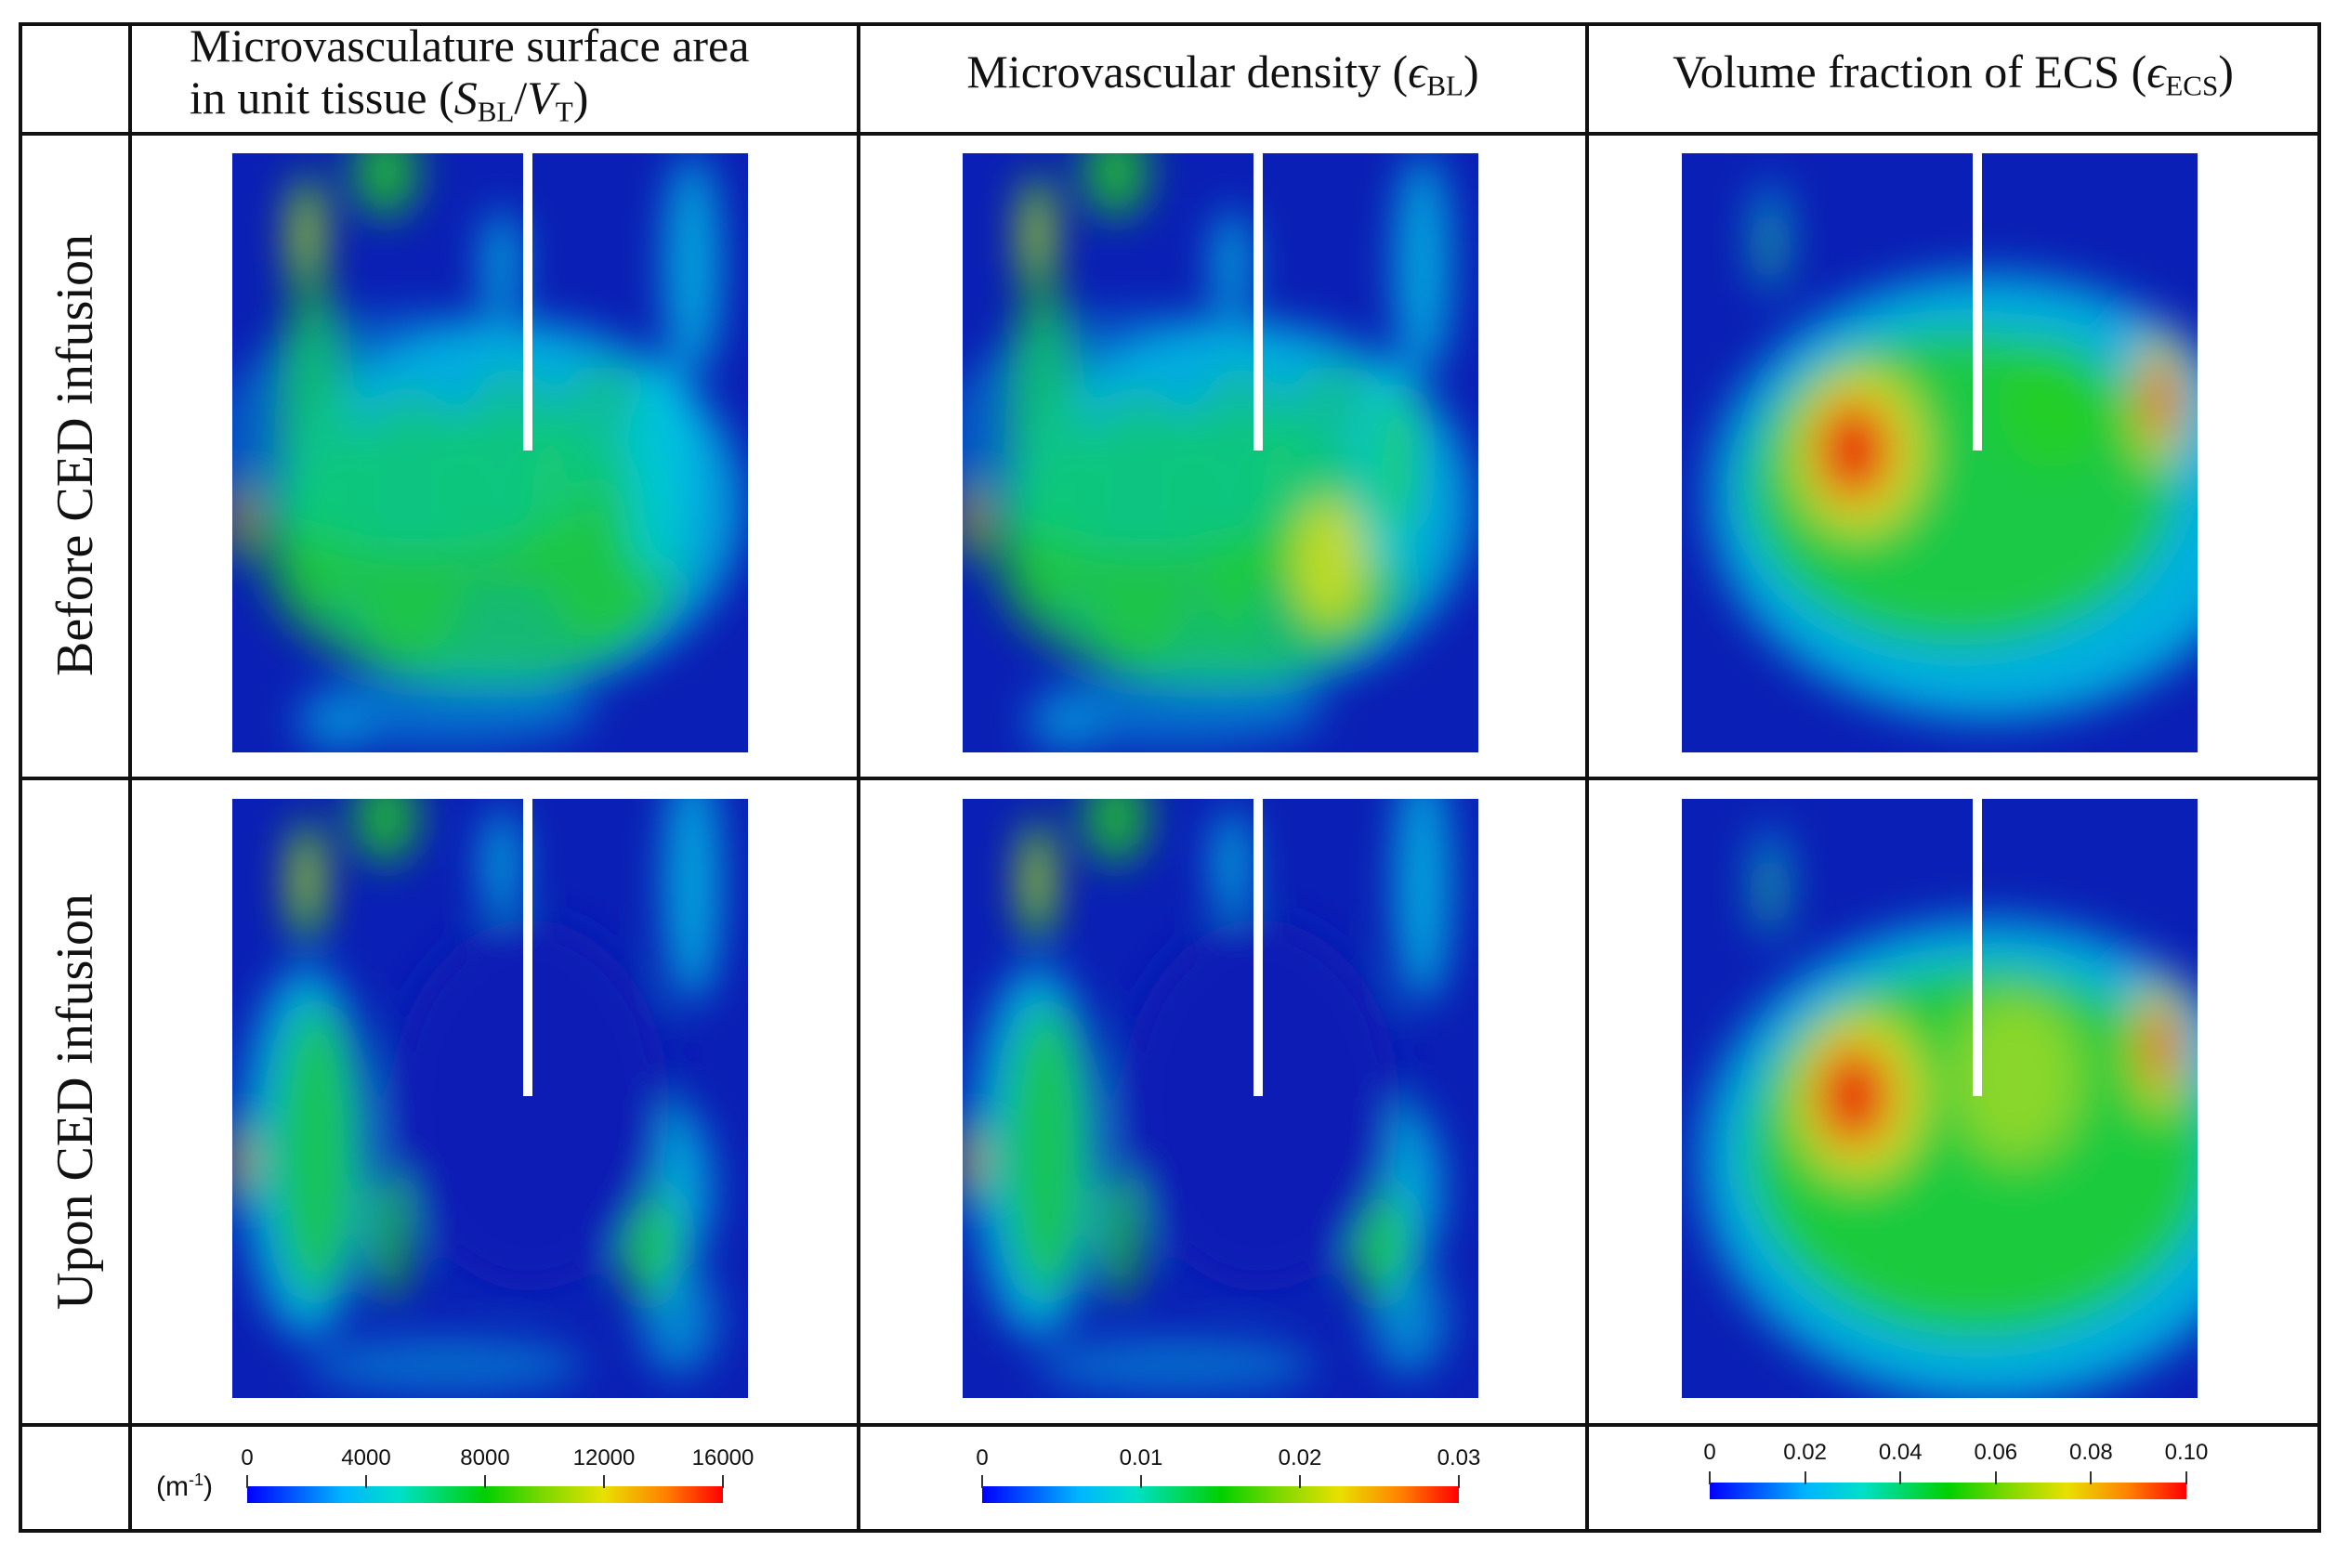  I want to click on colorbar-tick-label: 0.10, so click(2186, 1452).